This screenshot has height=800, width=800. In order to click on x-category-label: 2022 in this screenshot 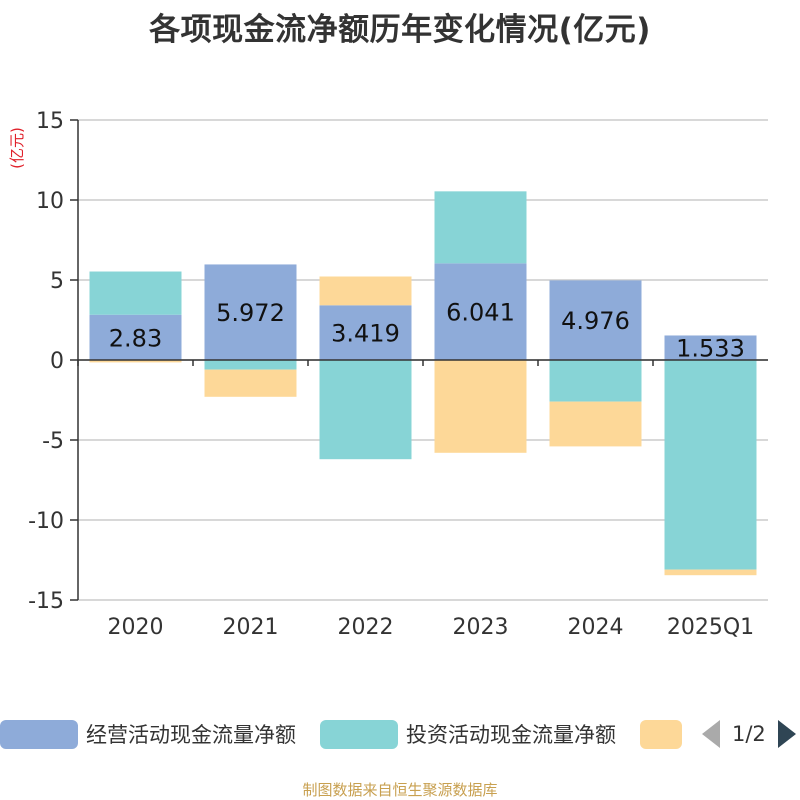, I will do `click(366, 627)`.